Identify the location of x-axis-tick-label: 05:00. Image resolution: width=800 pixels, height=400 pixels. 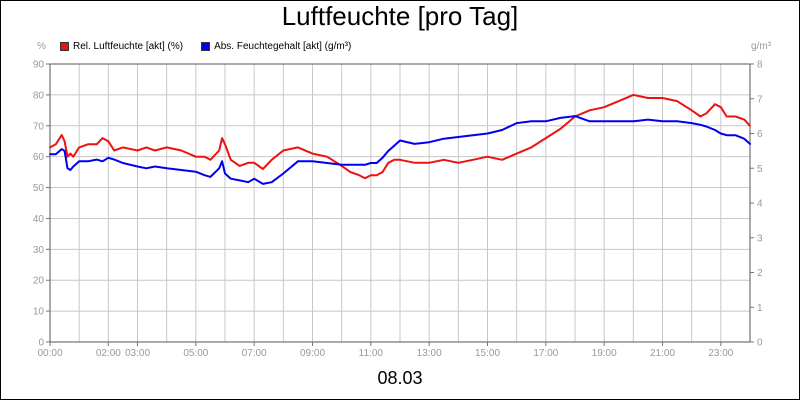
(195, 353).